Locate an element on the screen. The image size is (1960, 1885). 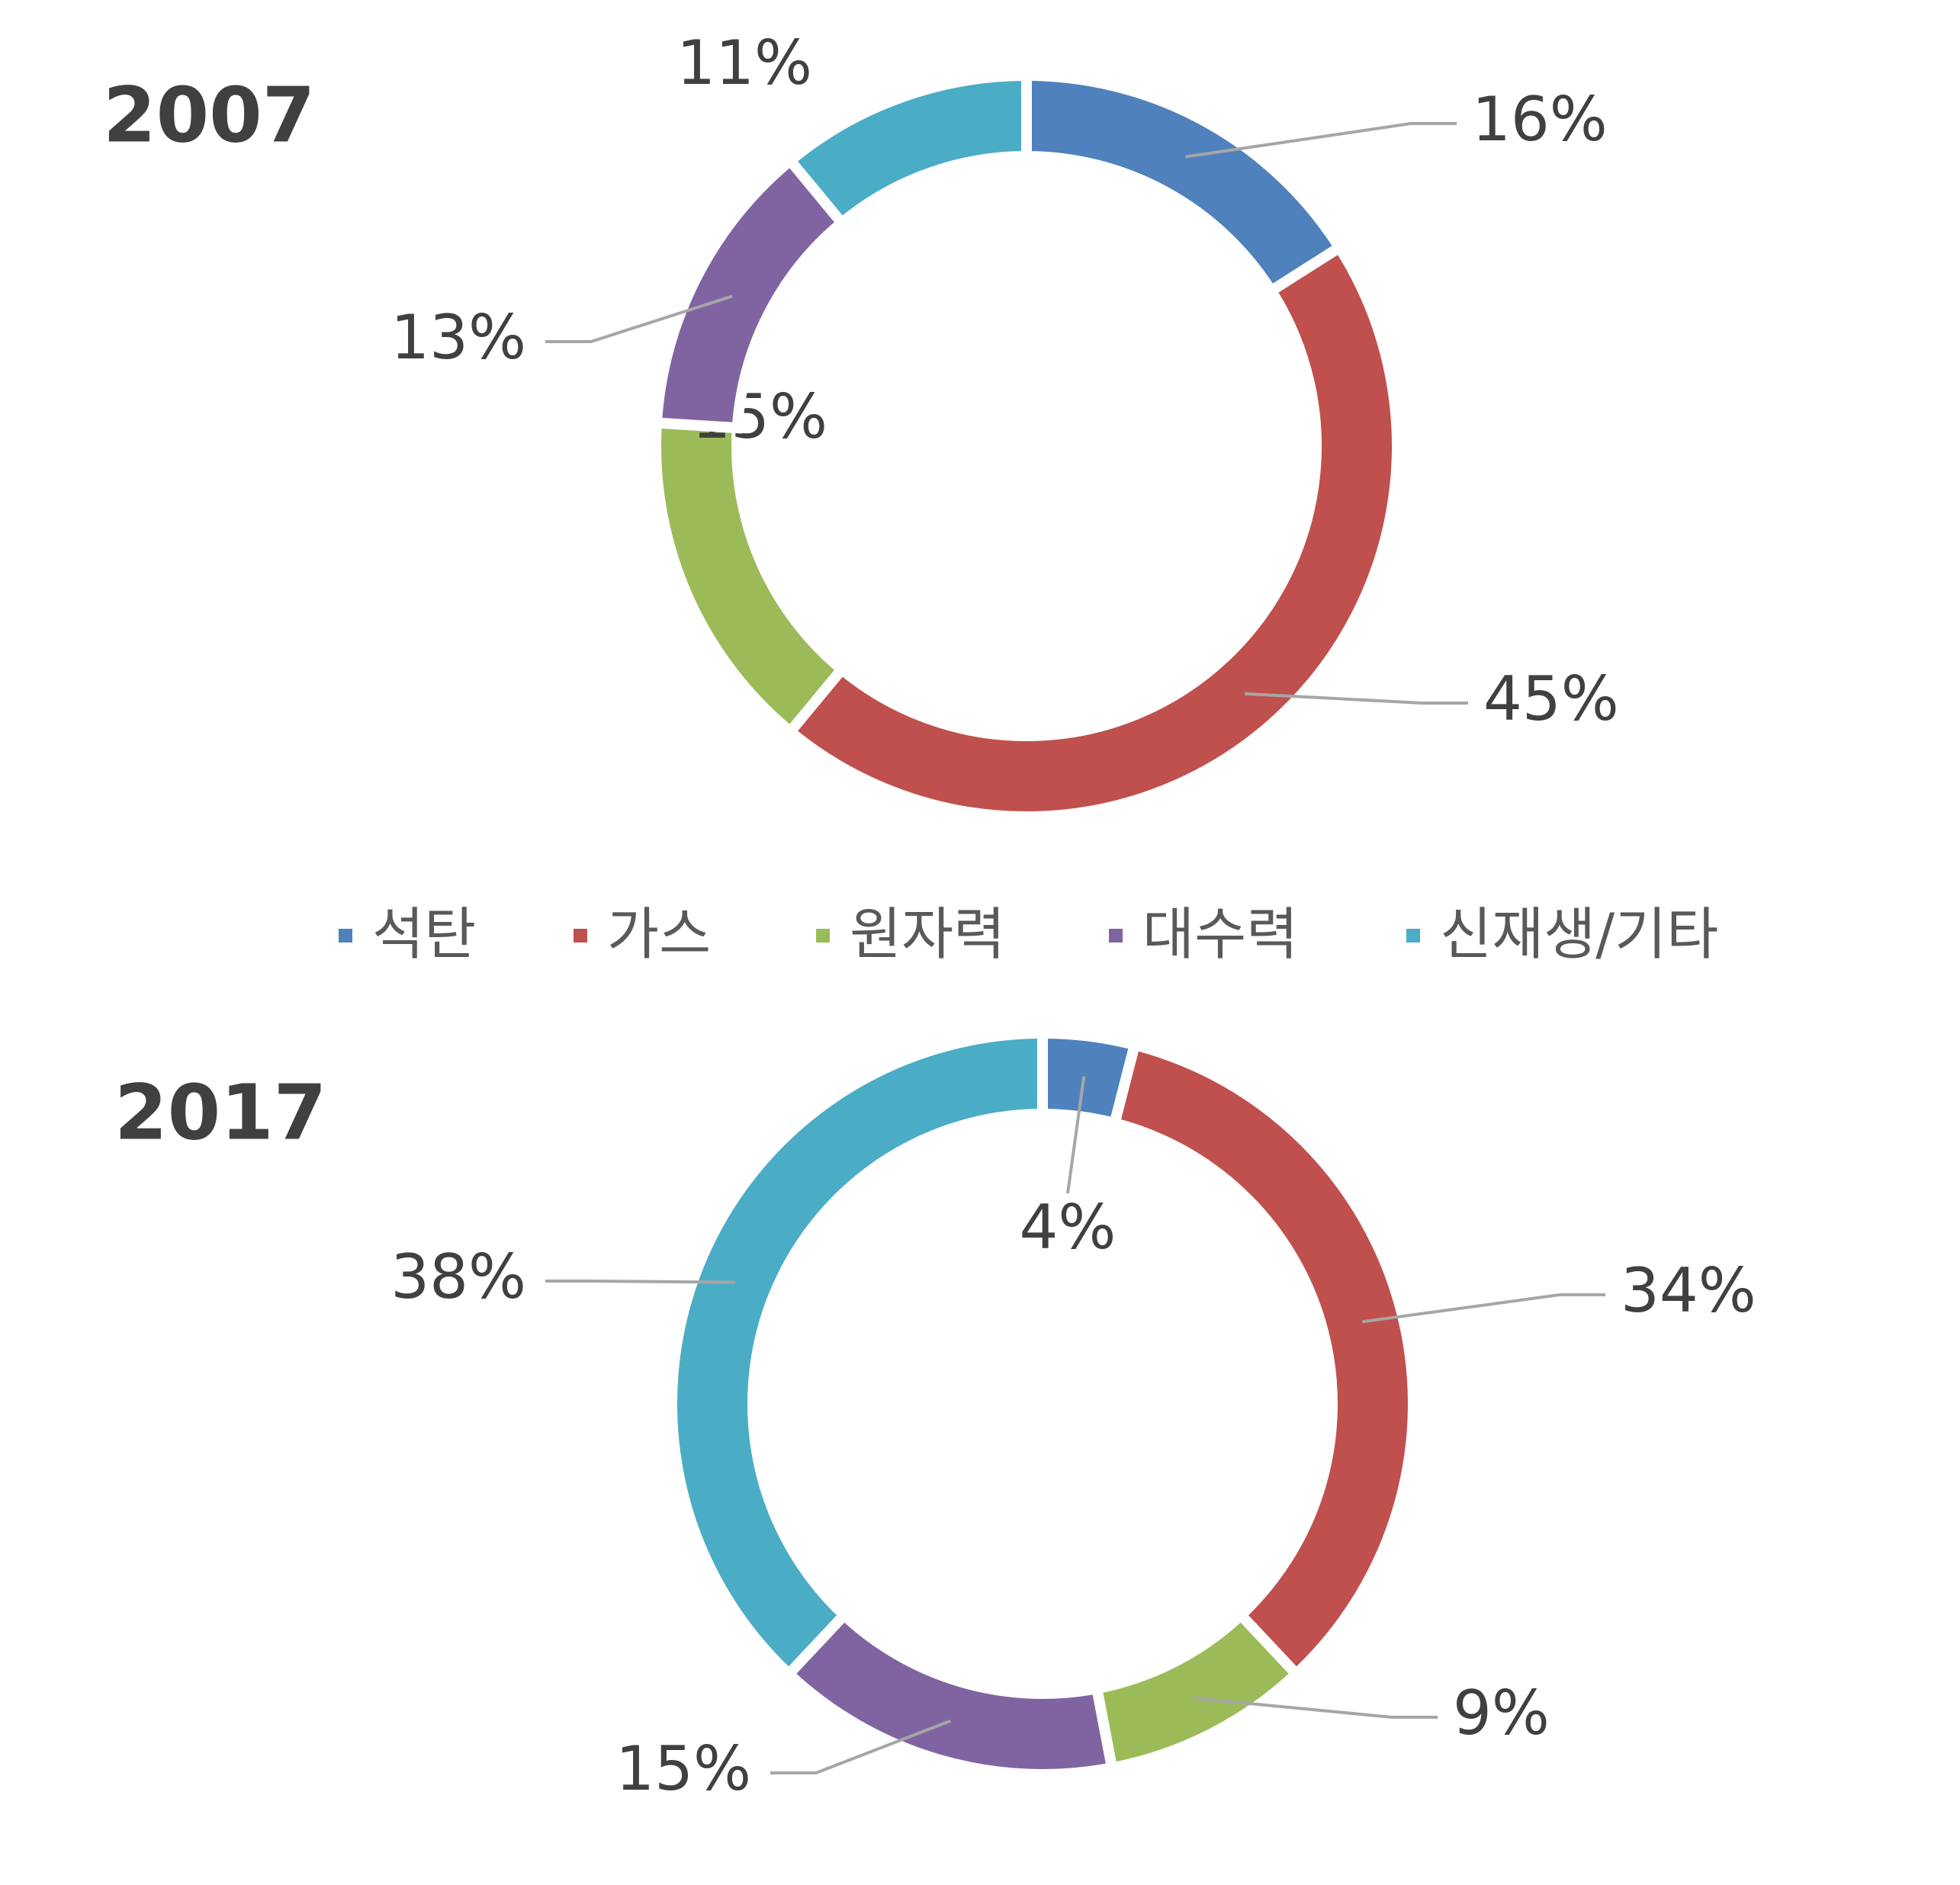
data-label: 9% is located at coordinates (1501, 1713).